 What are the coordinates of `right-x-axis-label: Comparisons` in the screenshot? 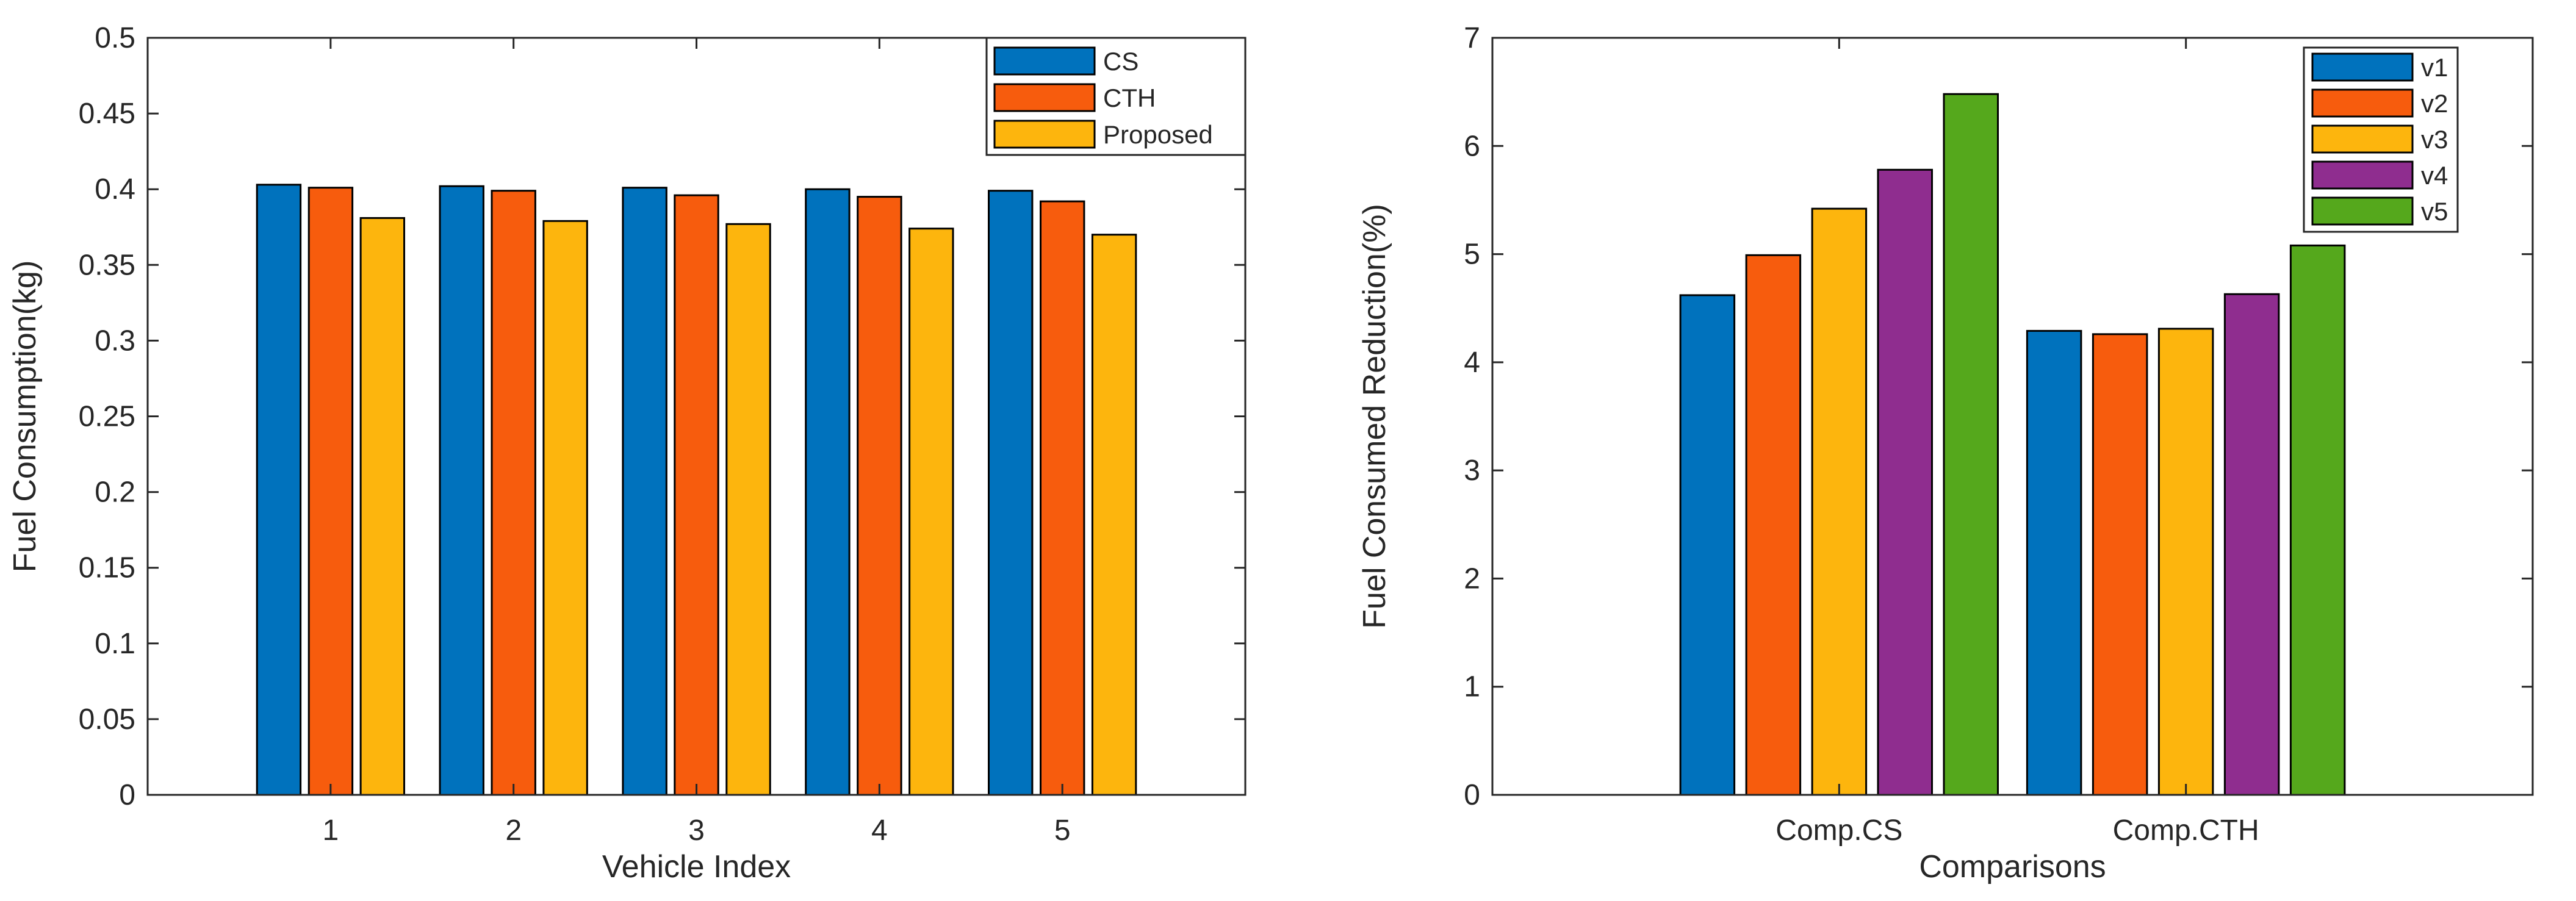 It's located at (2012, 867).